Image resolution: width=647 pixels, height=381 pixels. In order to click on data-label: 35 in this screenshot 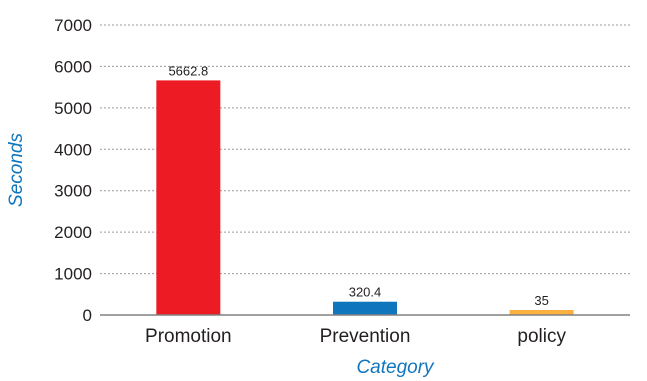, I will do `click(541, 300)`.